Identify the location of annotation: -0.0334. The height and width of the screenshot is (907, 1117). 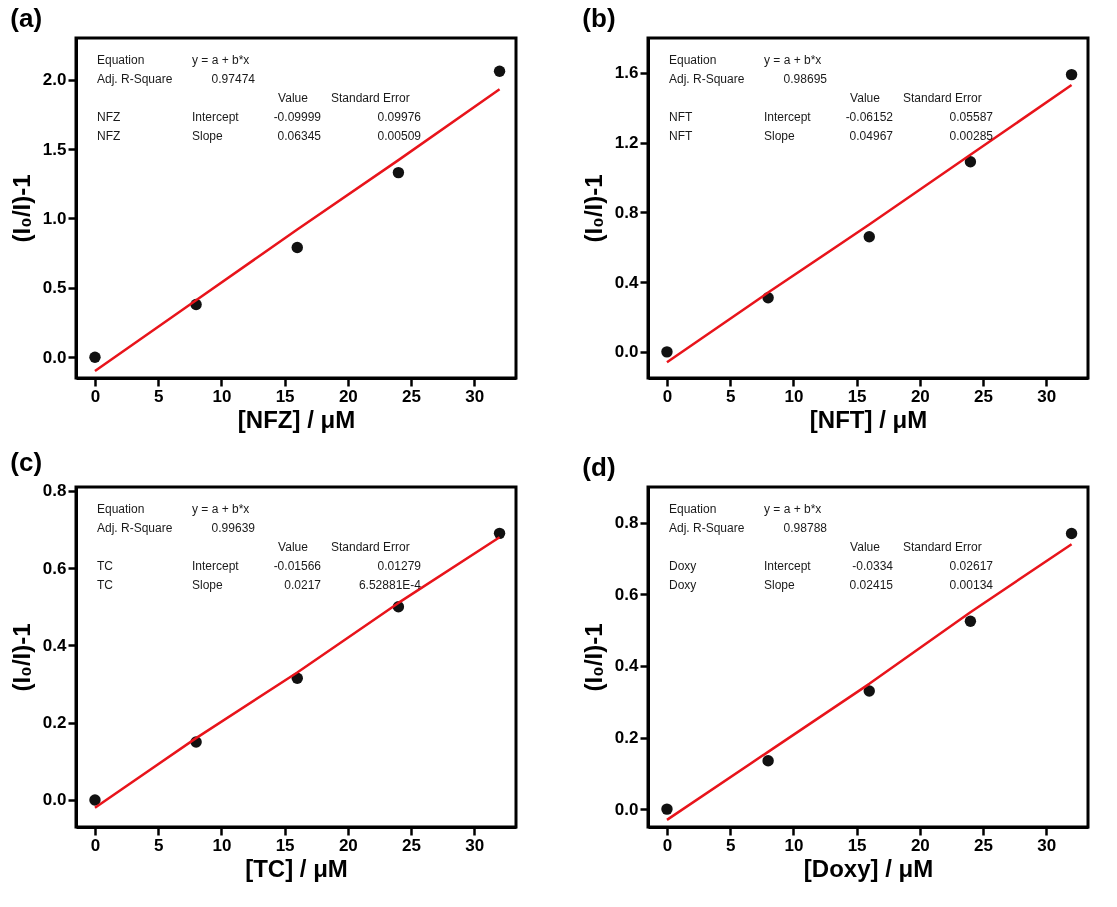
(873, 566).